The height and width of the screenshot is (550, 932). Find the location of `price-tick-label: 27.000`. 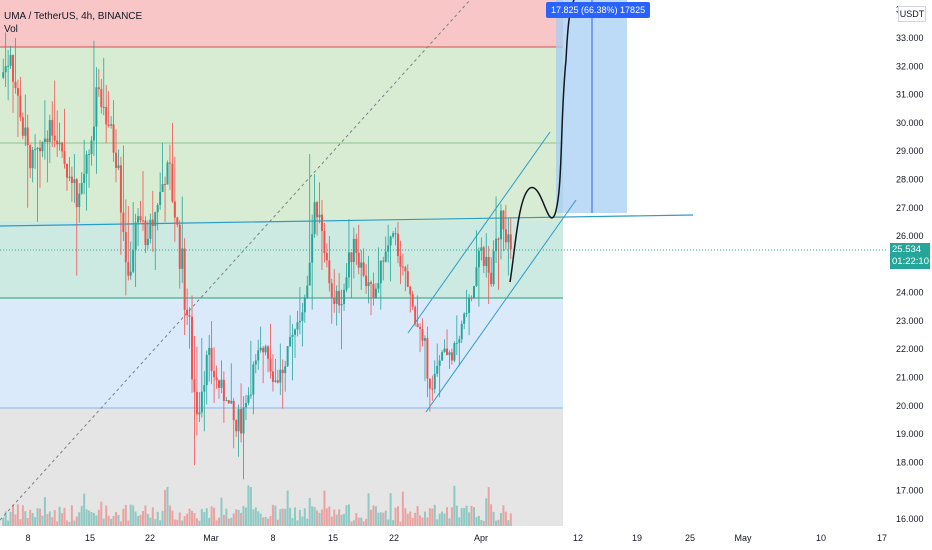

price-tick-label: 27.000 is located at coordinates (910, 208).